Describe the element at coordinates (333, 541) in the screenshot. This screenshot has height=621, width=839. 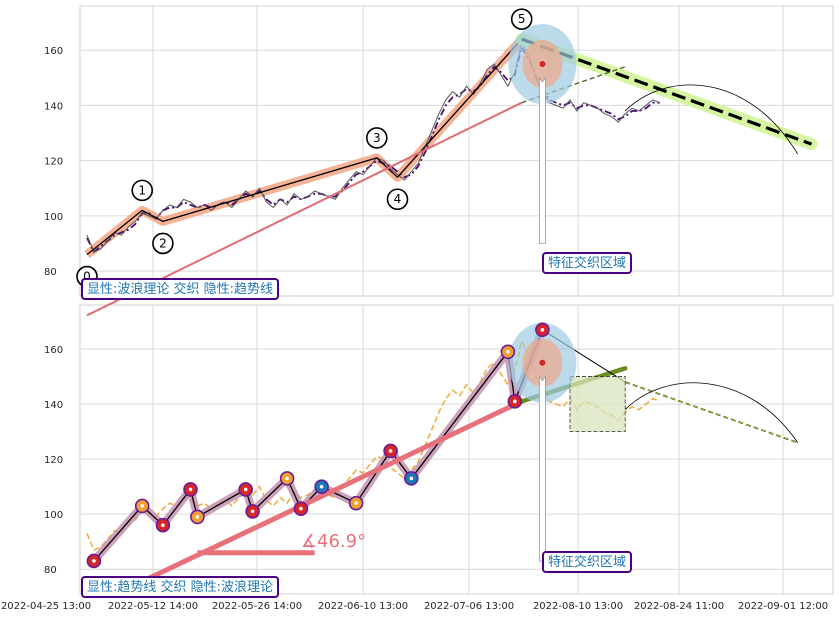
I see `angle-label: ∡46.9°` at that location.